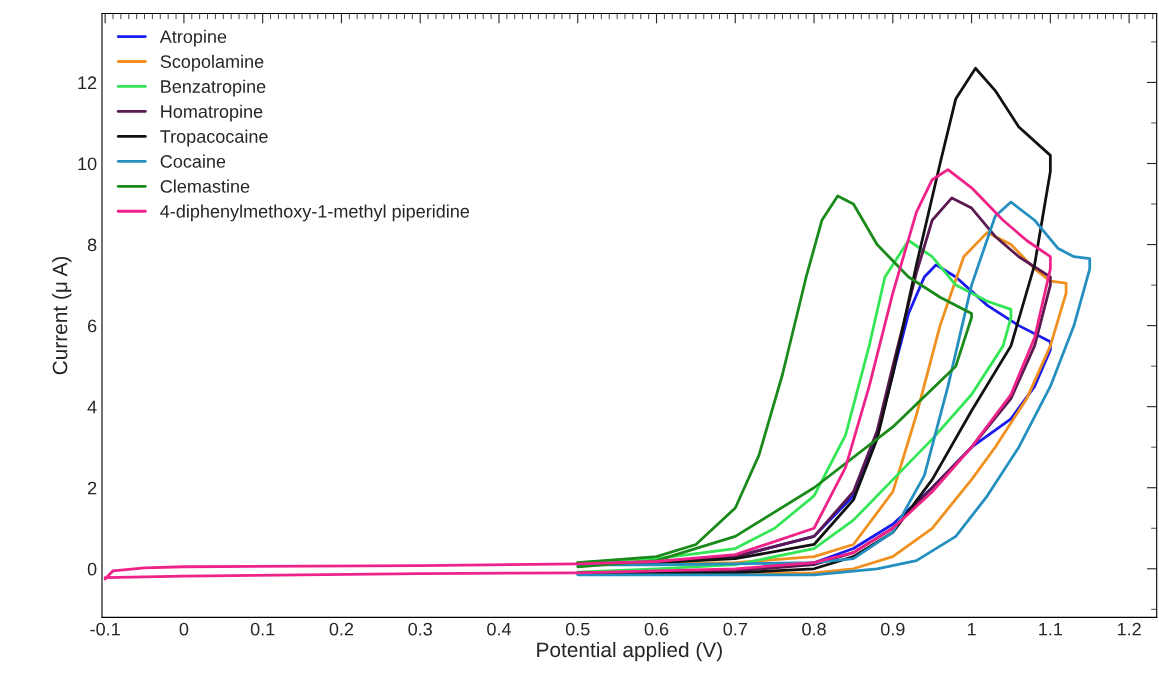  Describe the element at coordinates (499, 629) in the screenshot. I see `x-tick-label: 0.4` at that location.